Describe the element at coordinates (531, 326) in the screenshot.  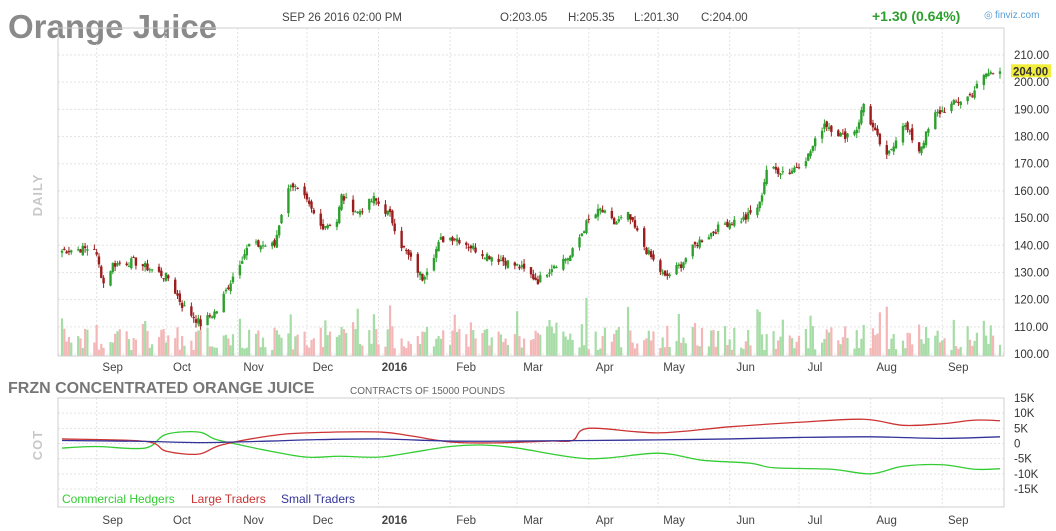
I see `volume-bars` at that location.